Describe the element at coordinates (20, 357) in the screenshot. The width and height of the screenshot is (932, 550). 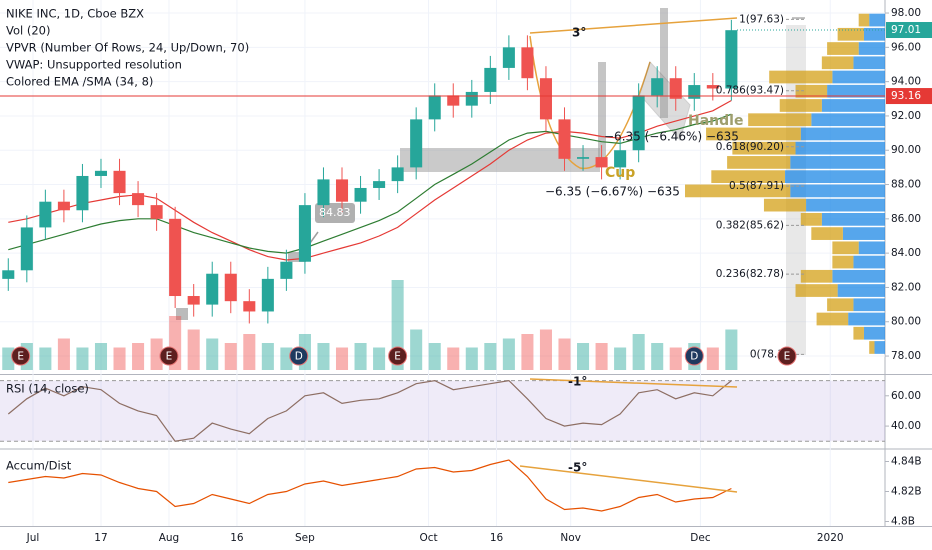
I see `event-label: E` at that location.